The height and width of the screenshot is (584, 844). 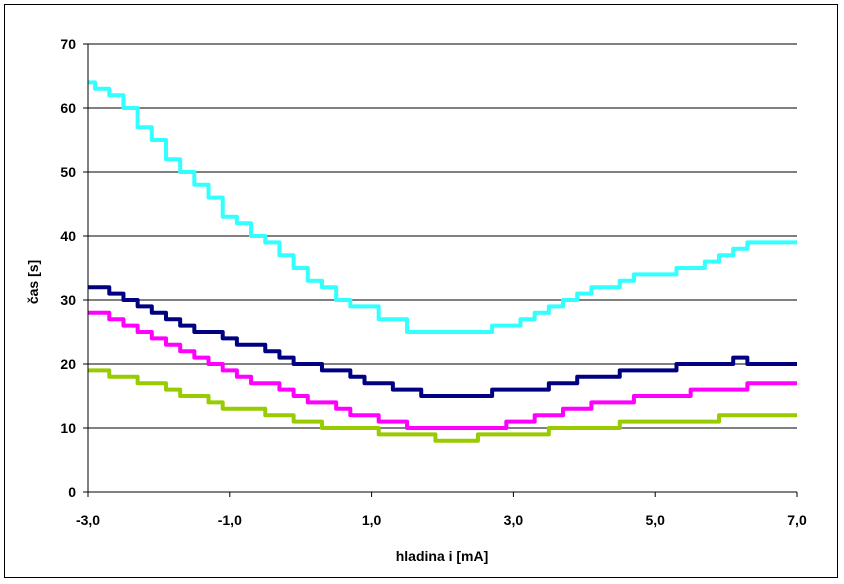 I want to click on y-axis-title: čas [s], so click(x=33, y=282).